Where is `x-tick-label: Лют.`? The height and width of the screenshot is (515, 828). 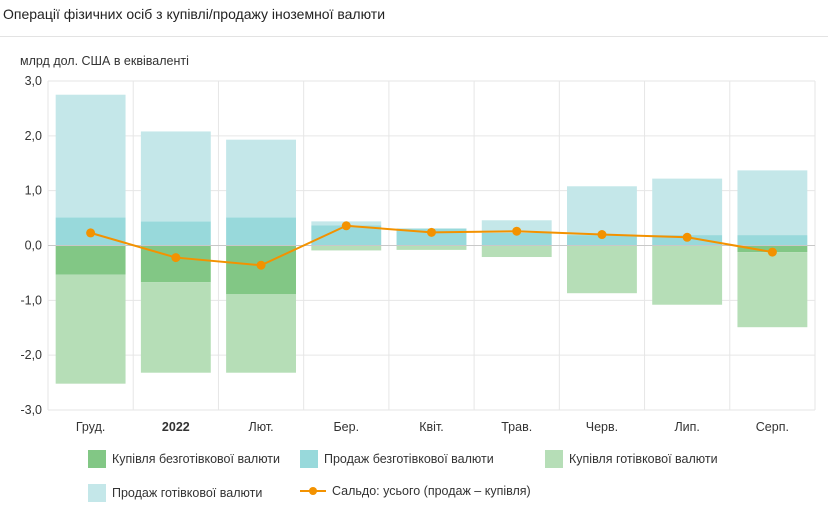 x-tick-label: Лют. is located at coordinates (260, 427).